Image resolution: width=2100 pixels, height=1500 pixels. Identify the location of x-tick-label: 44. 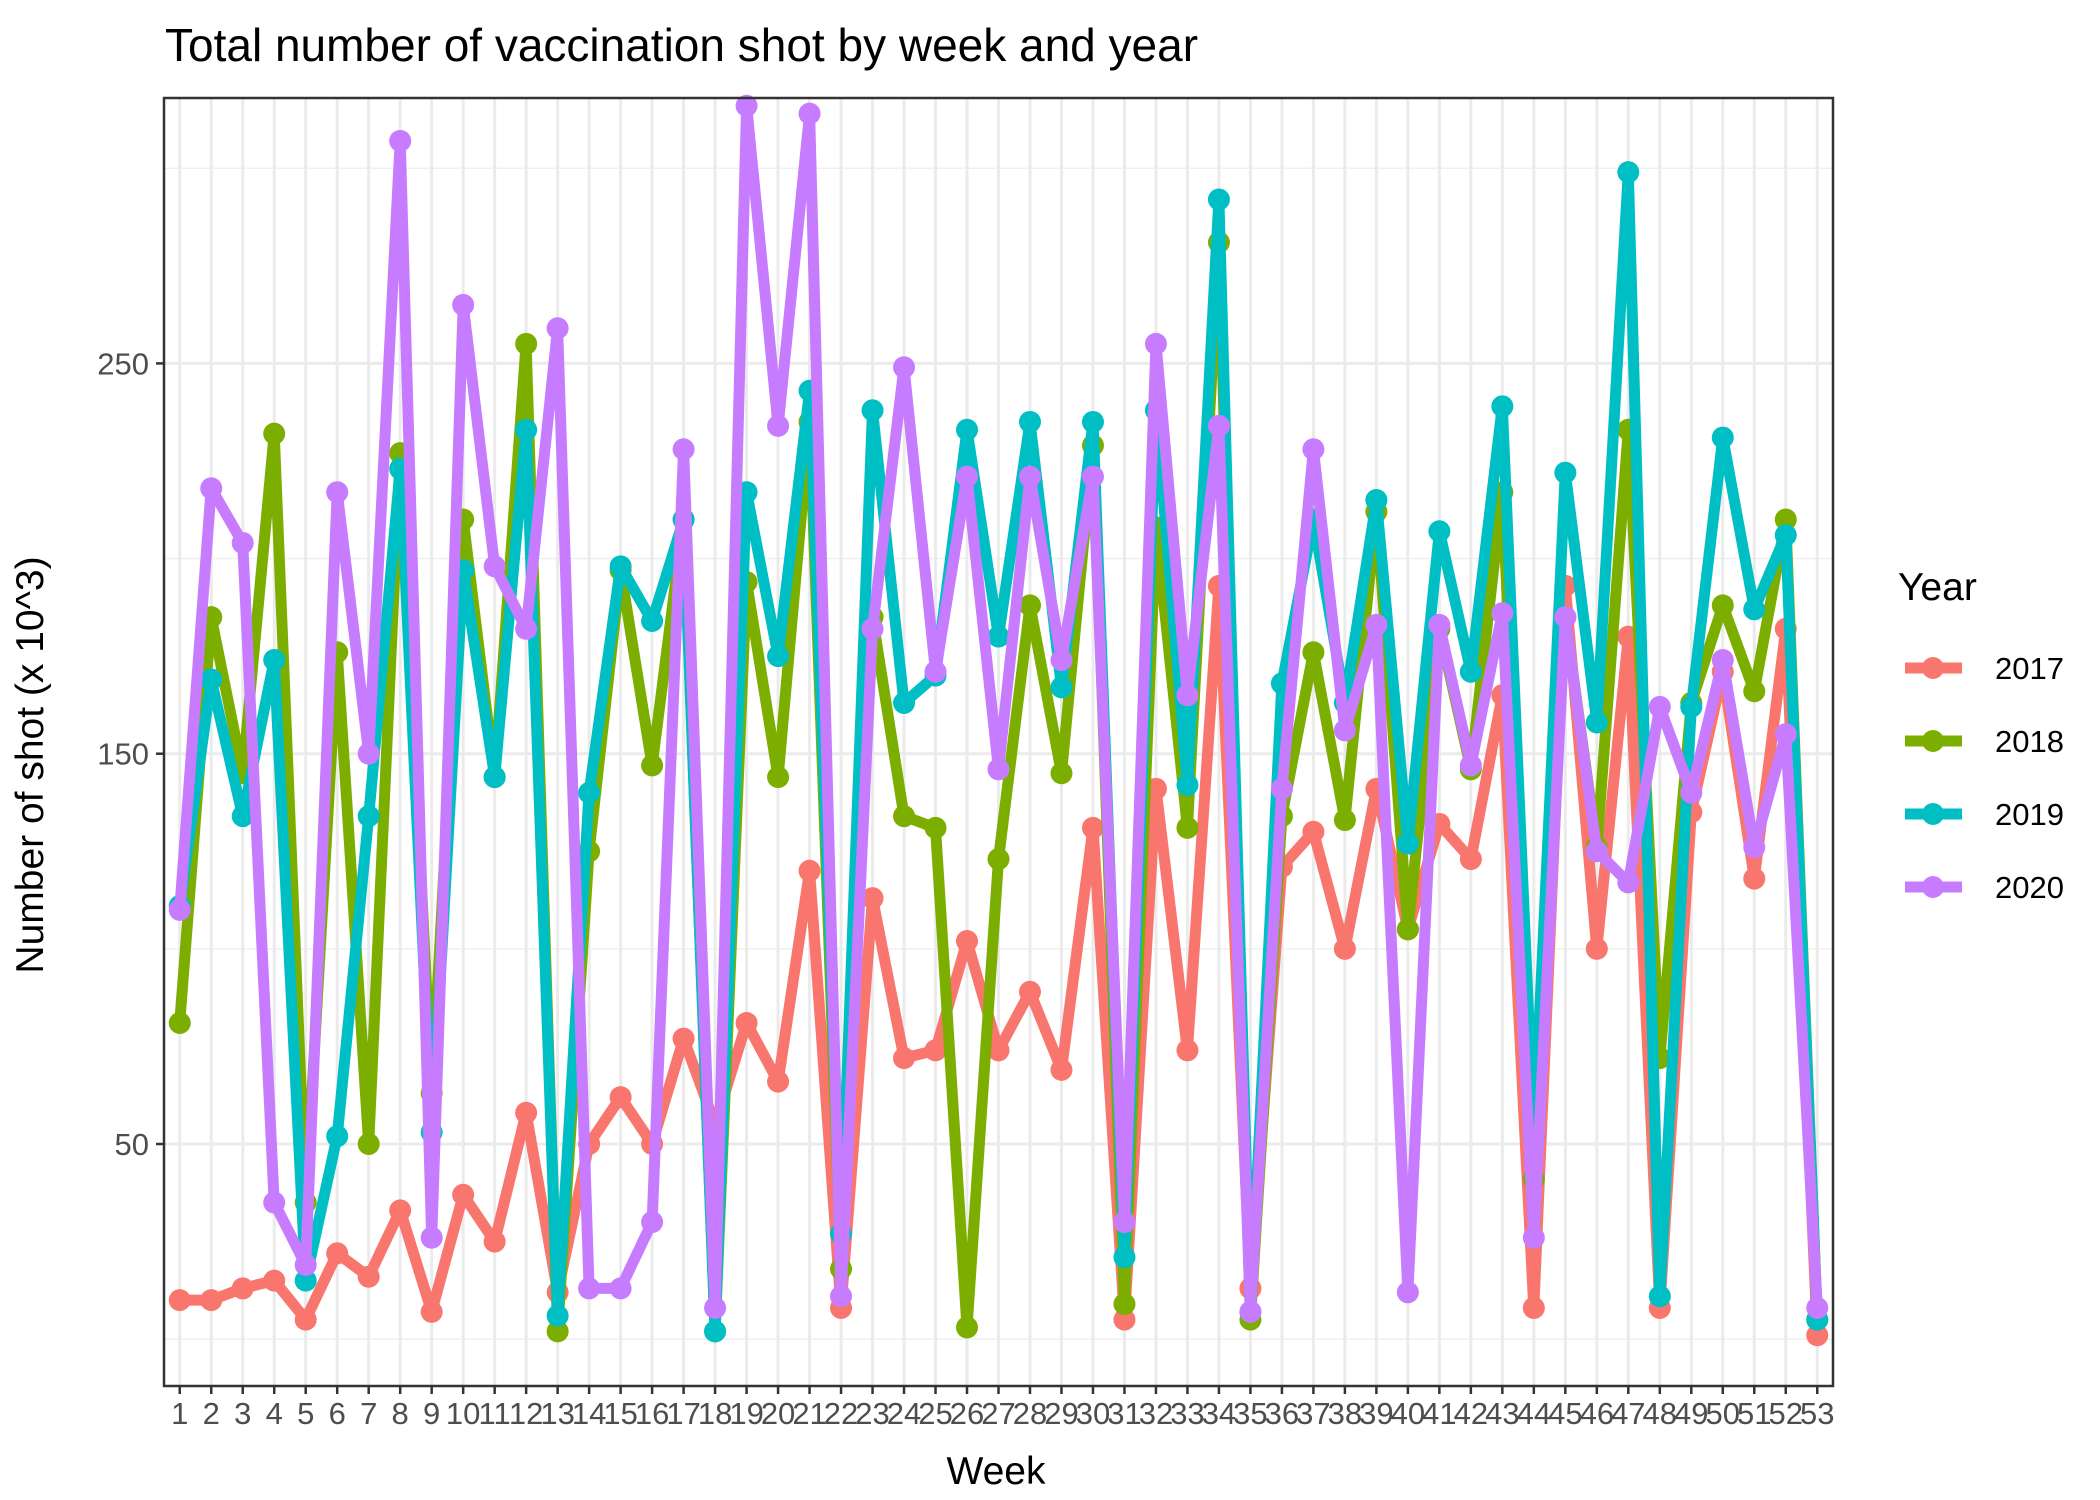
(1534, 1413).